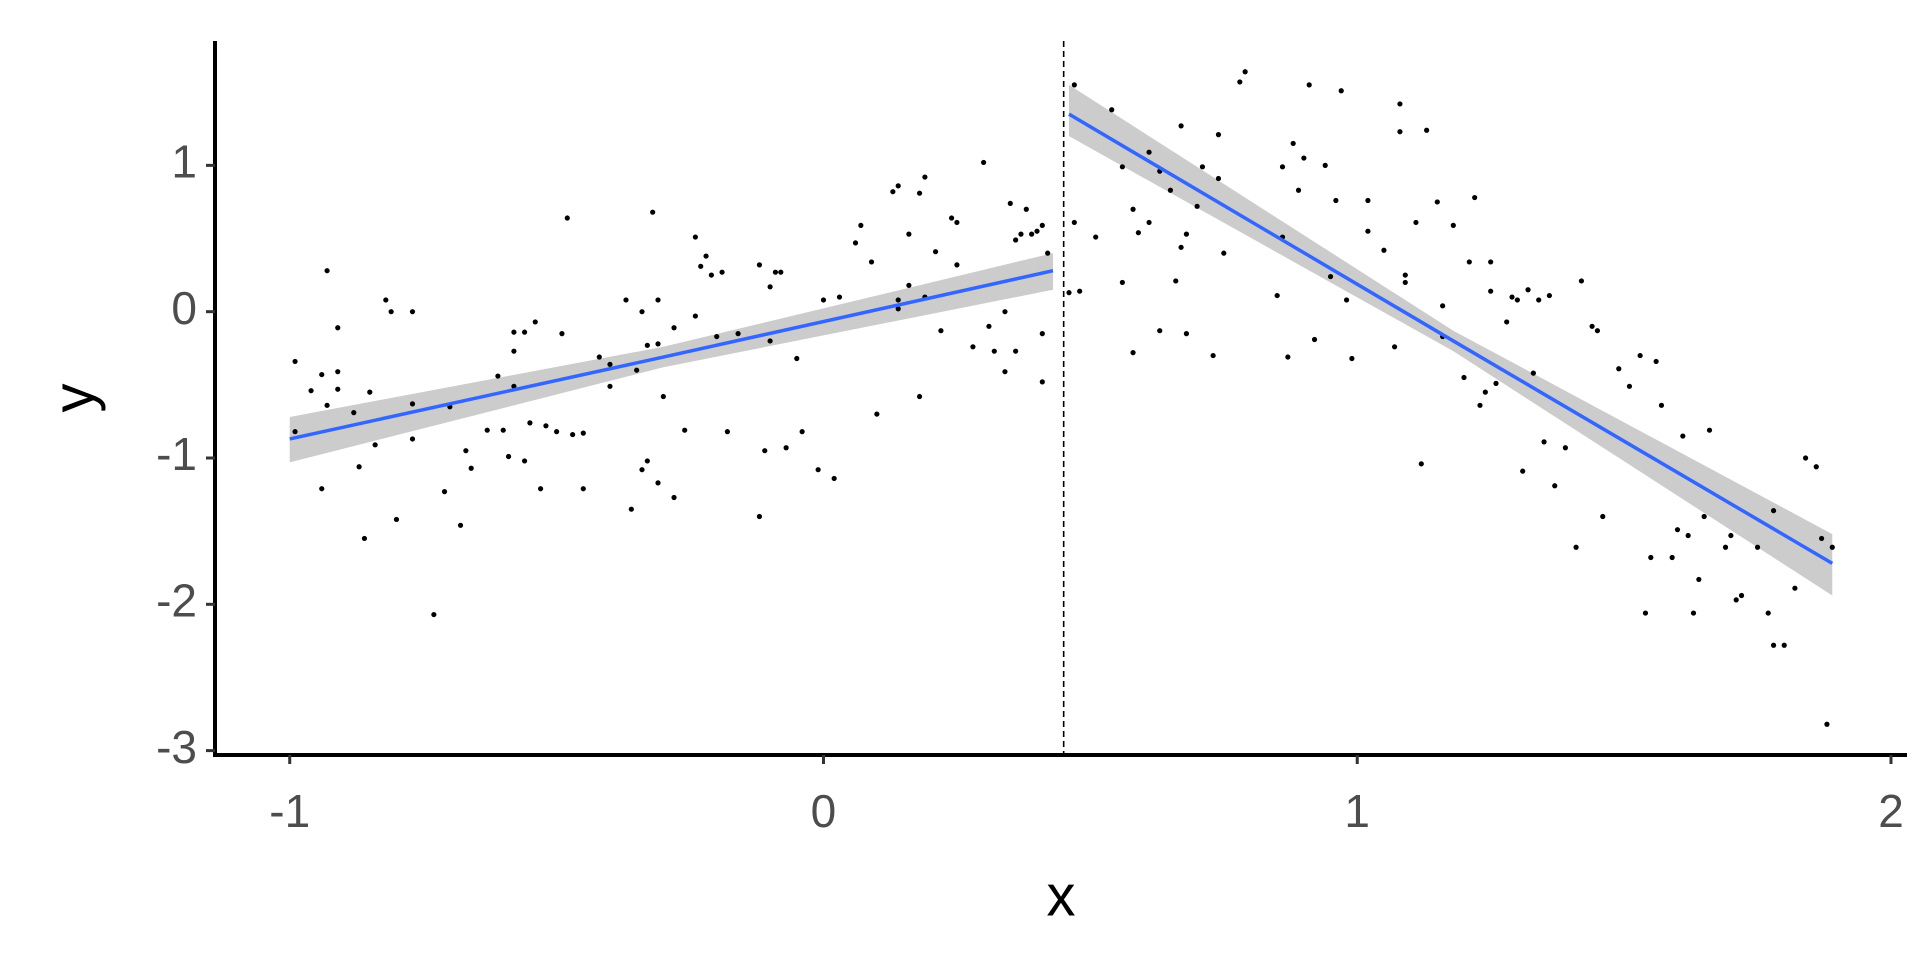 This screenshot has width=1920, height=960. I want to click on confidence-band, so click(671, 358).